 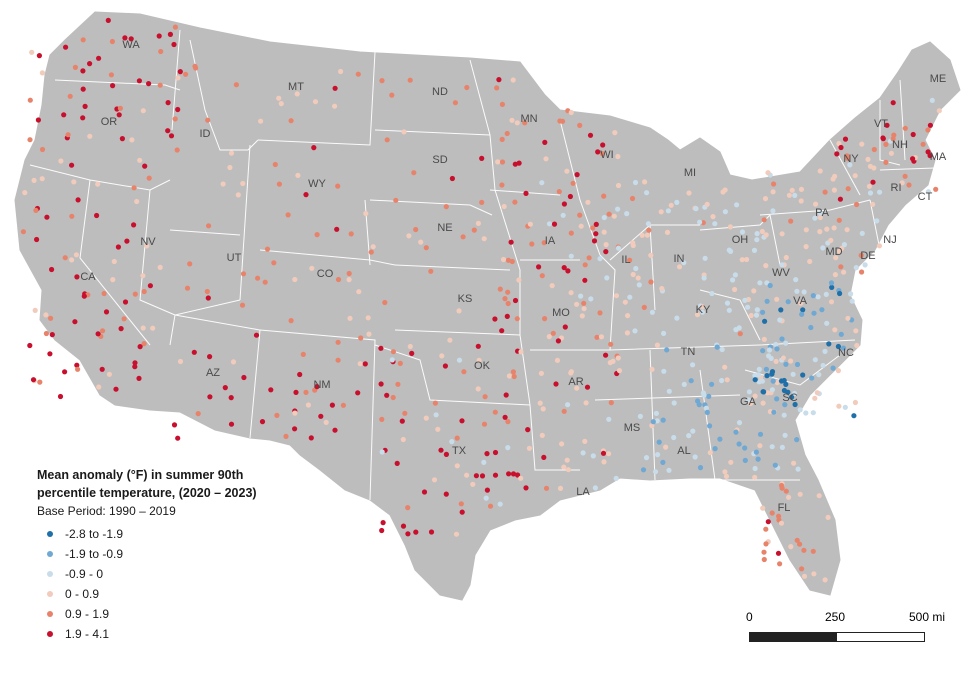 I want to click on scale-label-0: 0, so click(x=749, y=617).